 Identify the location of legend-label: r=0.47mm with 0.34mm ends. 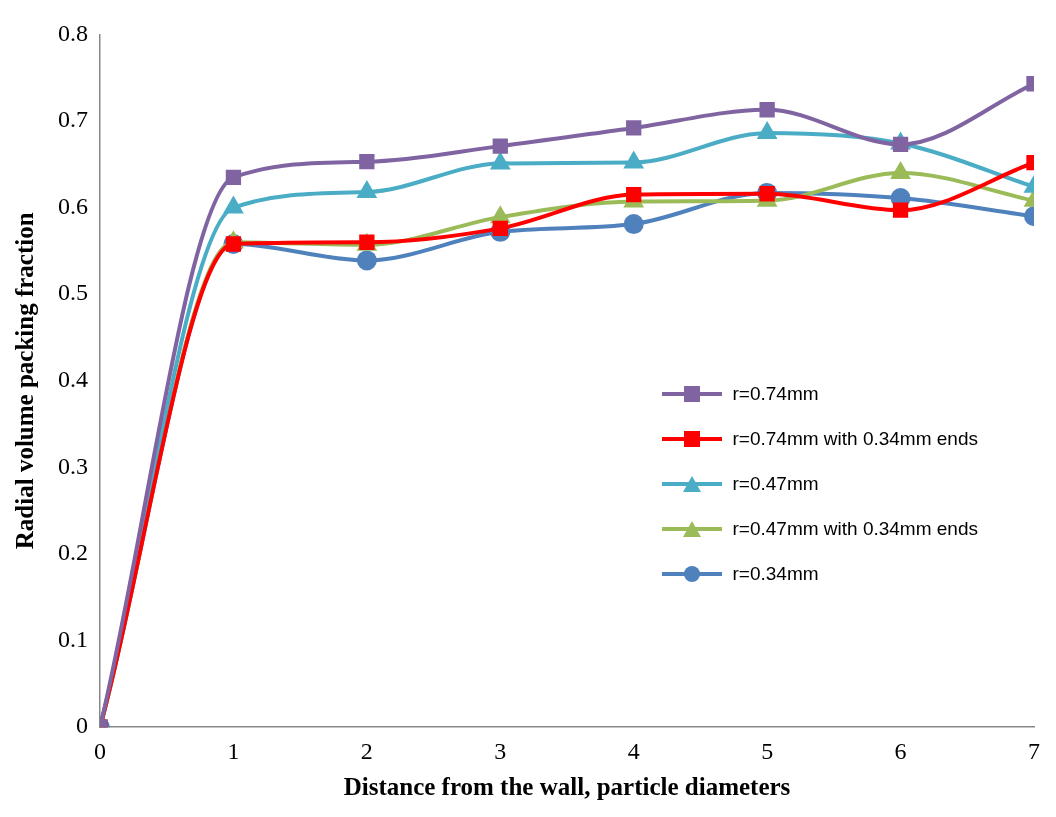
(855, 528).